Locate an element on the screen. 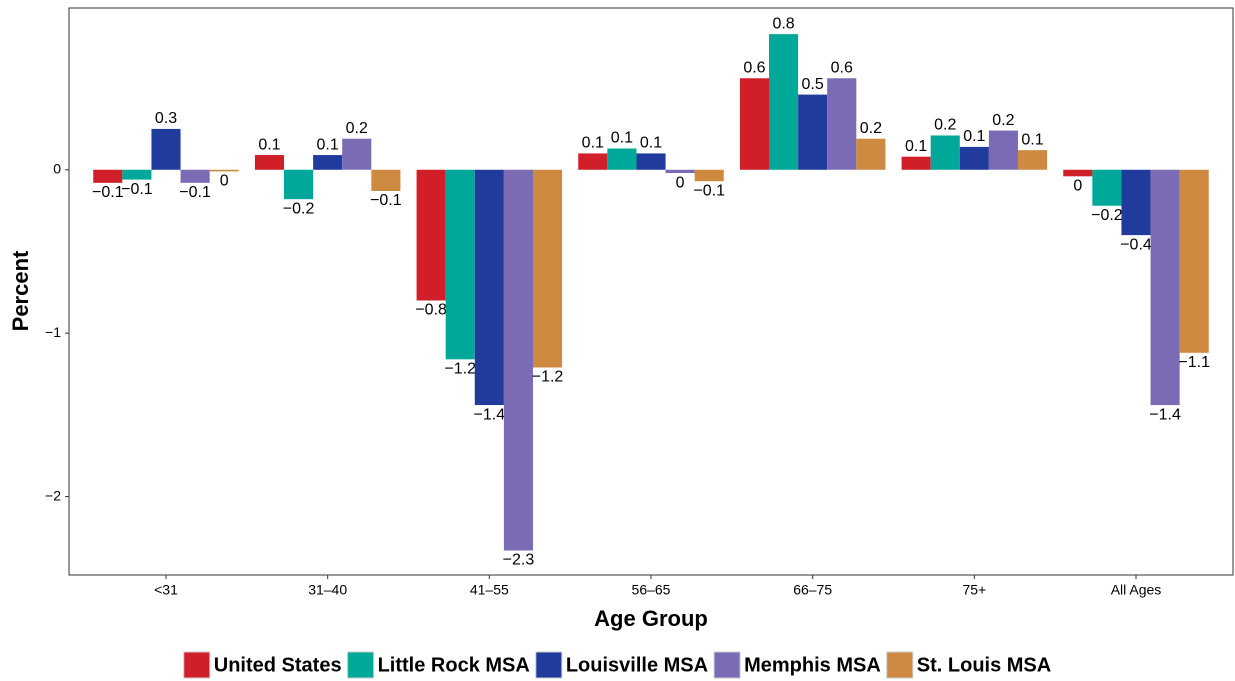 The image size is (1235, 681). legend-label: Louisville MSA is located at coordinates (637, 665).